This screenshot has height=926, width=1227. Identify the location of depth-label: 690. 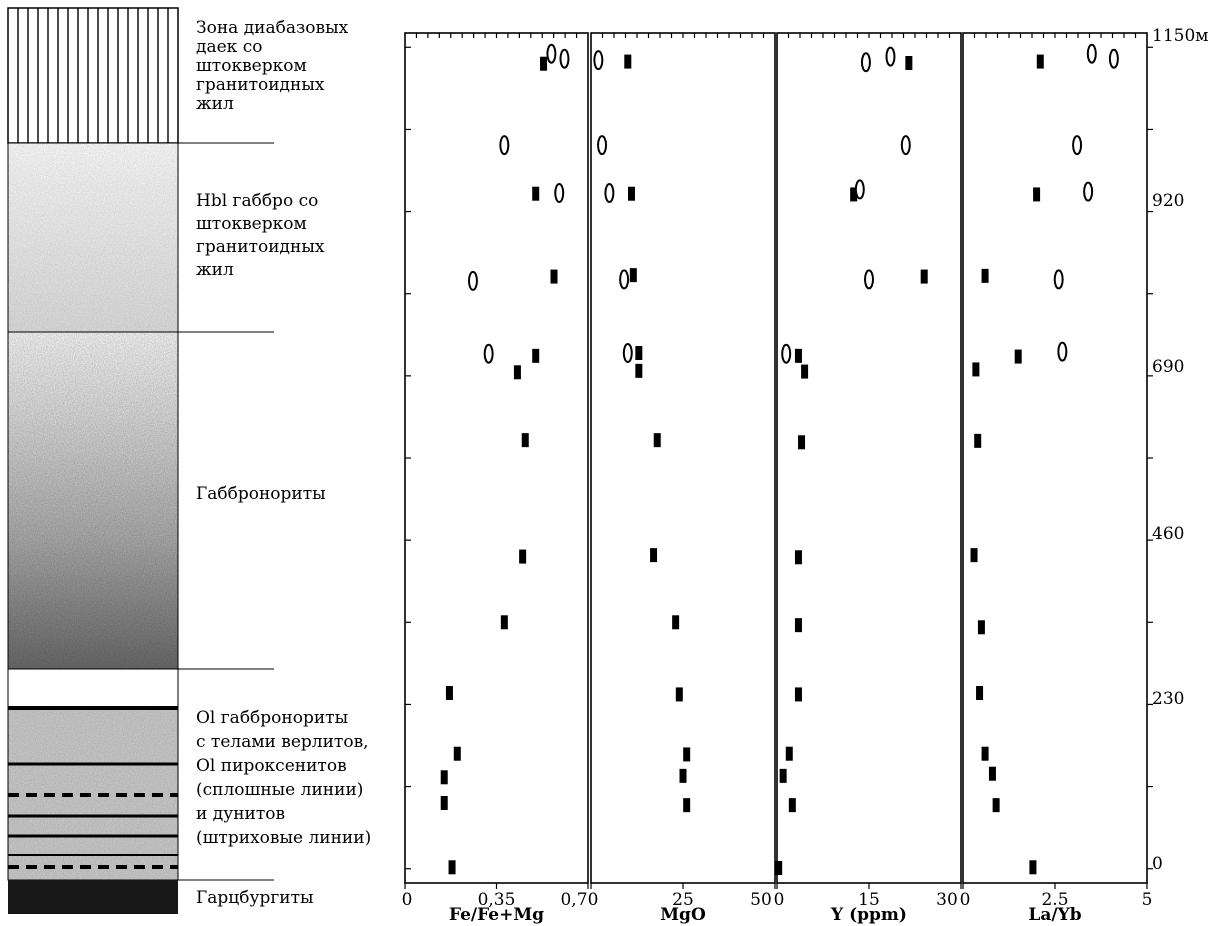
(1168, 367).